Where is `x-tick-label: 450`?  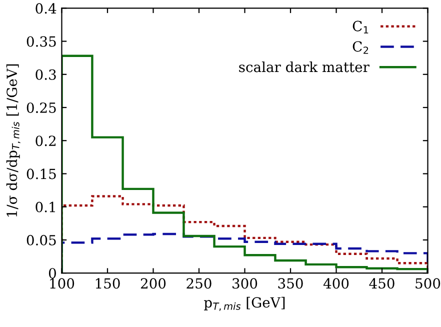 x-tick-label: 450 is located at coordinates (381, 283).